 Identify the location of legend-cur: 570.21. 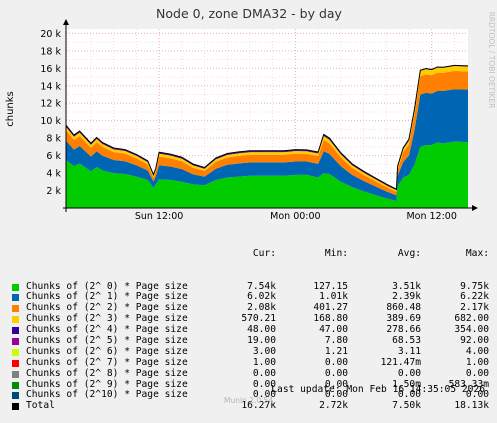
(258, 319).